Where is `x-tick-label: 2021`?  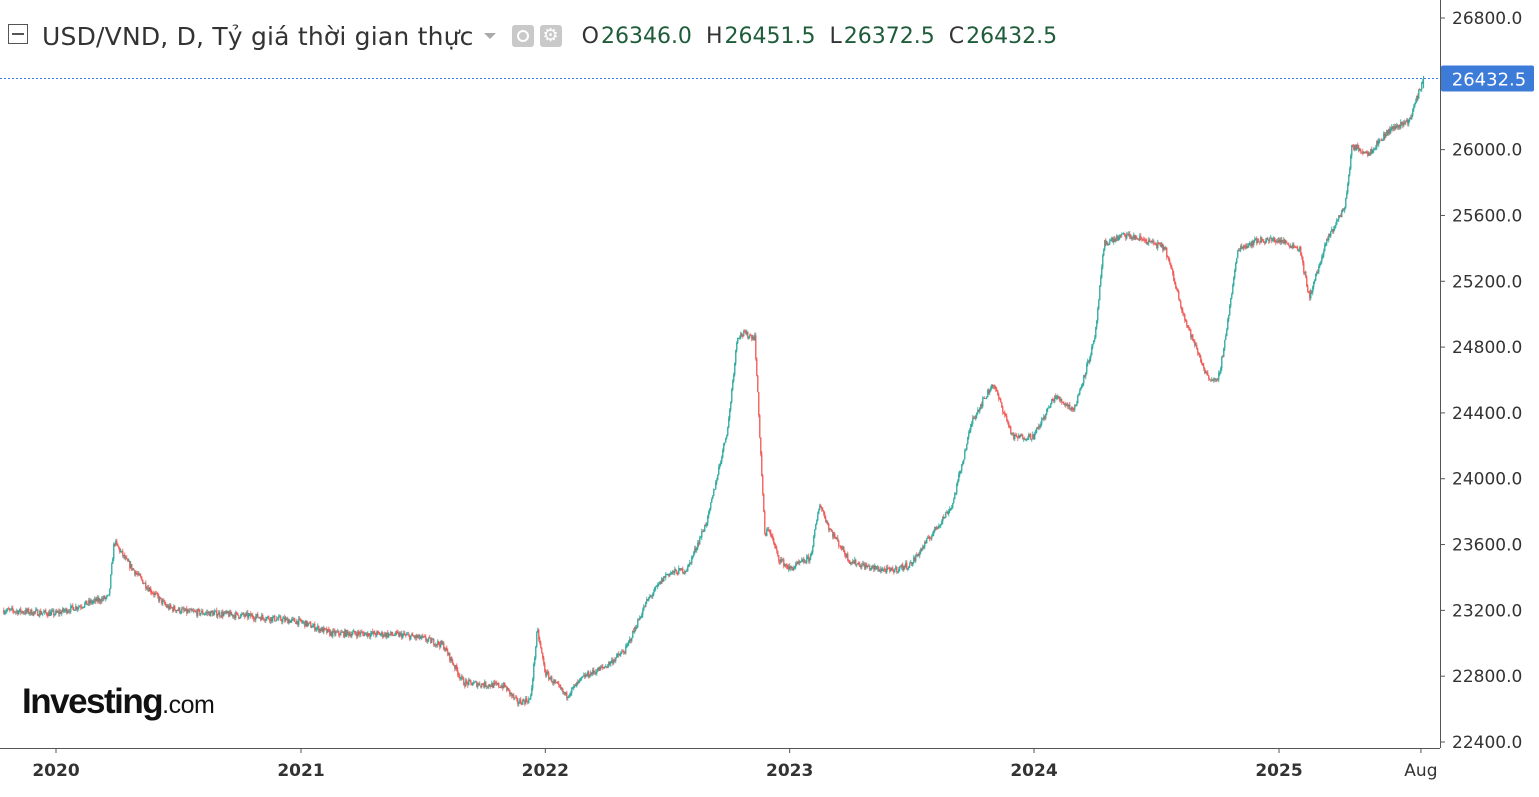
x-tick-label: 2021 is located at coordinates (300, 771).